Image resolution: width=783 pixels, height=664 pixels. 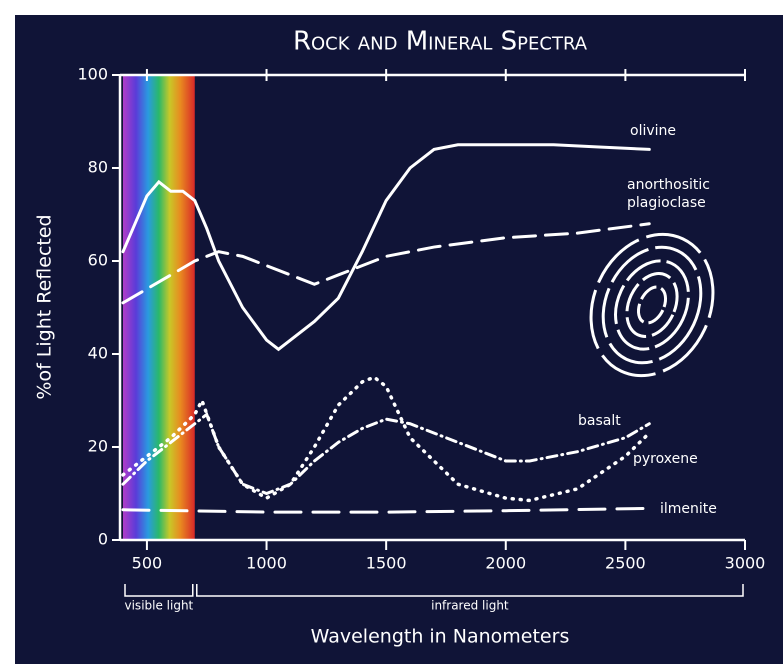 What do you see at coordinates (505, 563) in the screenshot?
I see `x-tick-label: 2000` at bounding box center [505, 563].